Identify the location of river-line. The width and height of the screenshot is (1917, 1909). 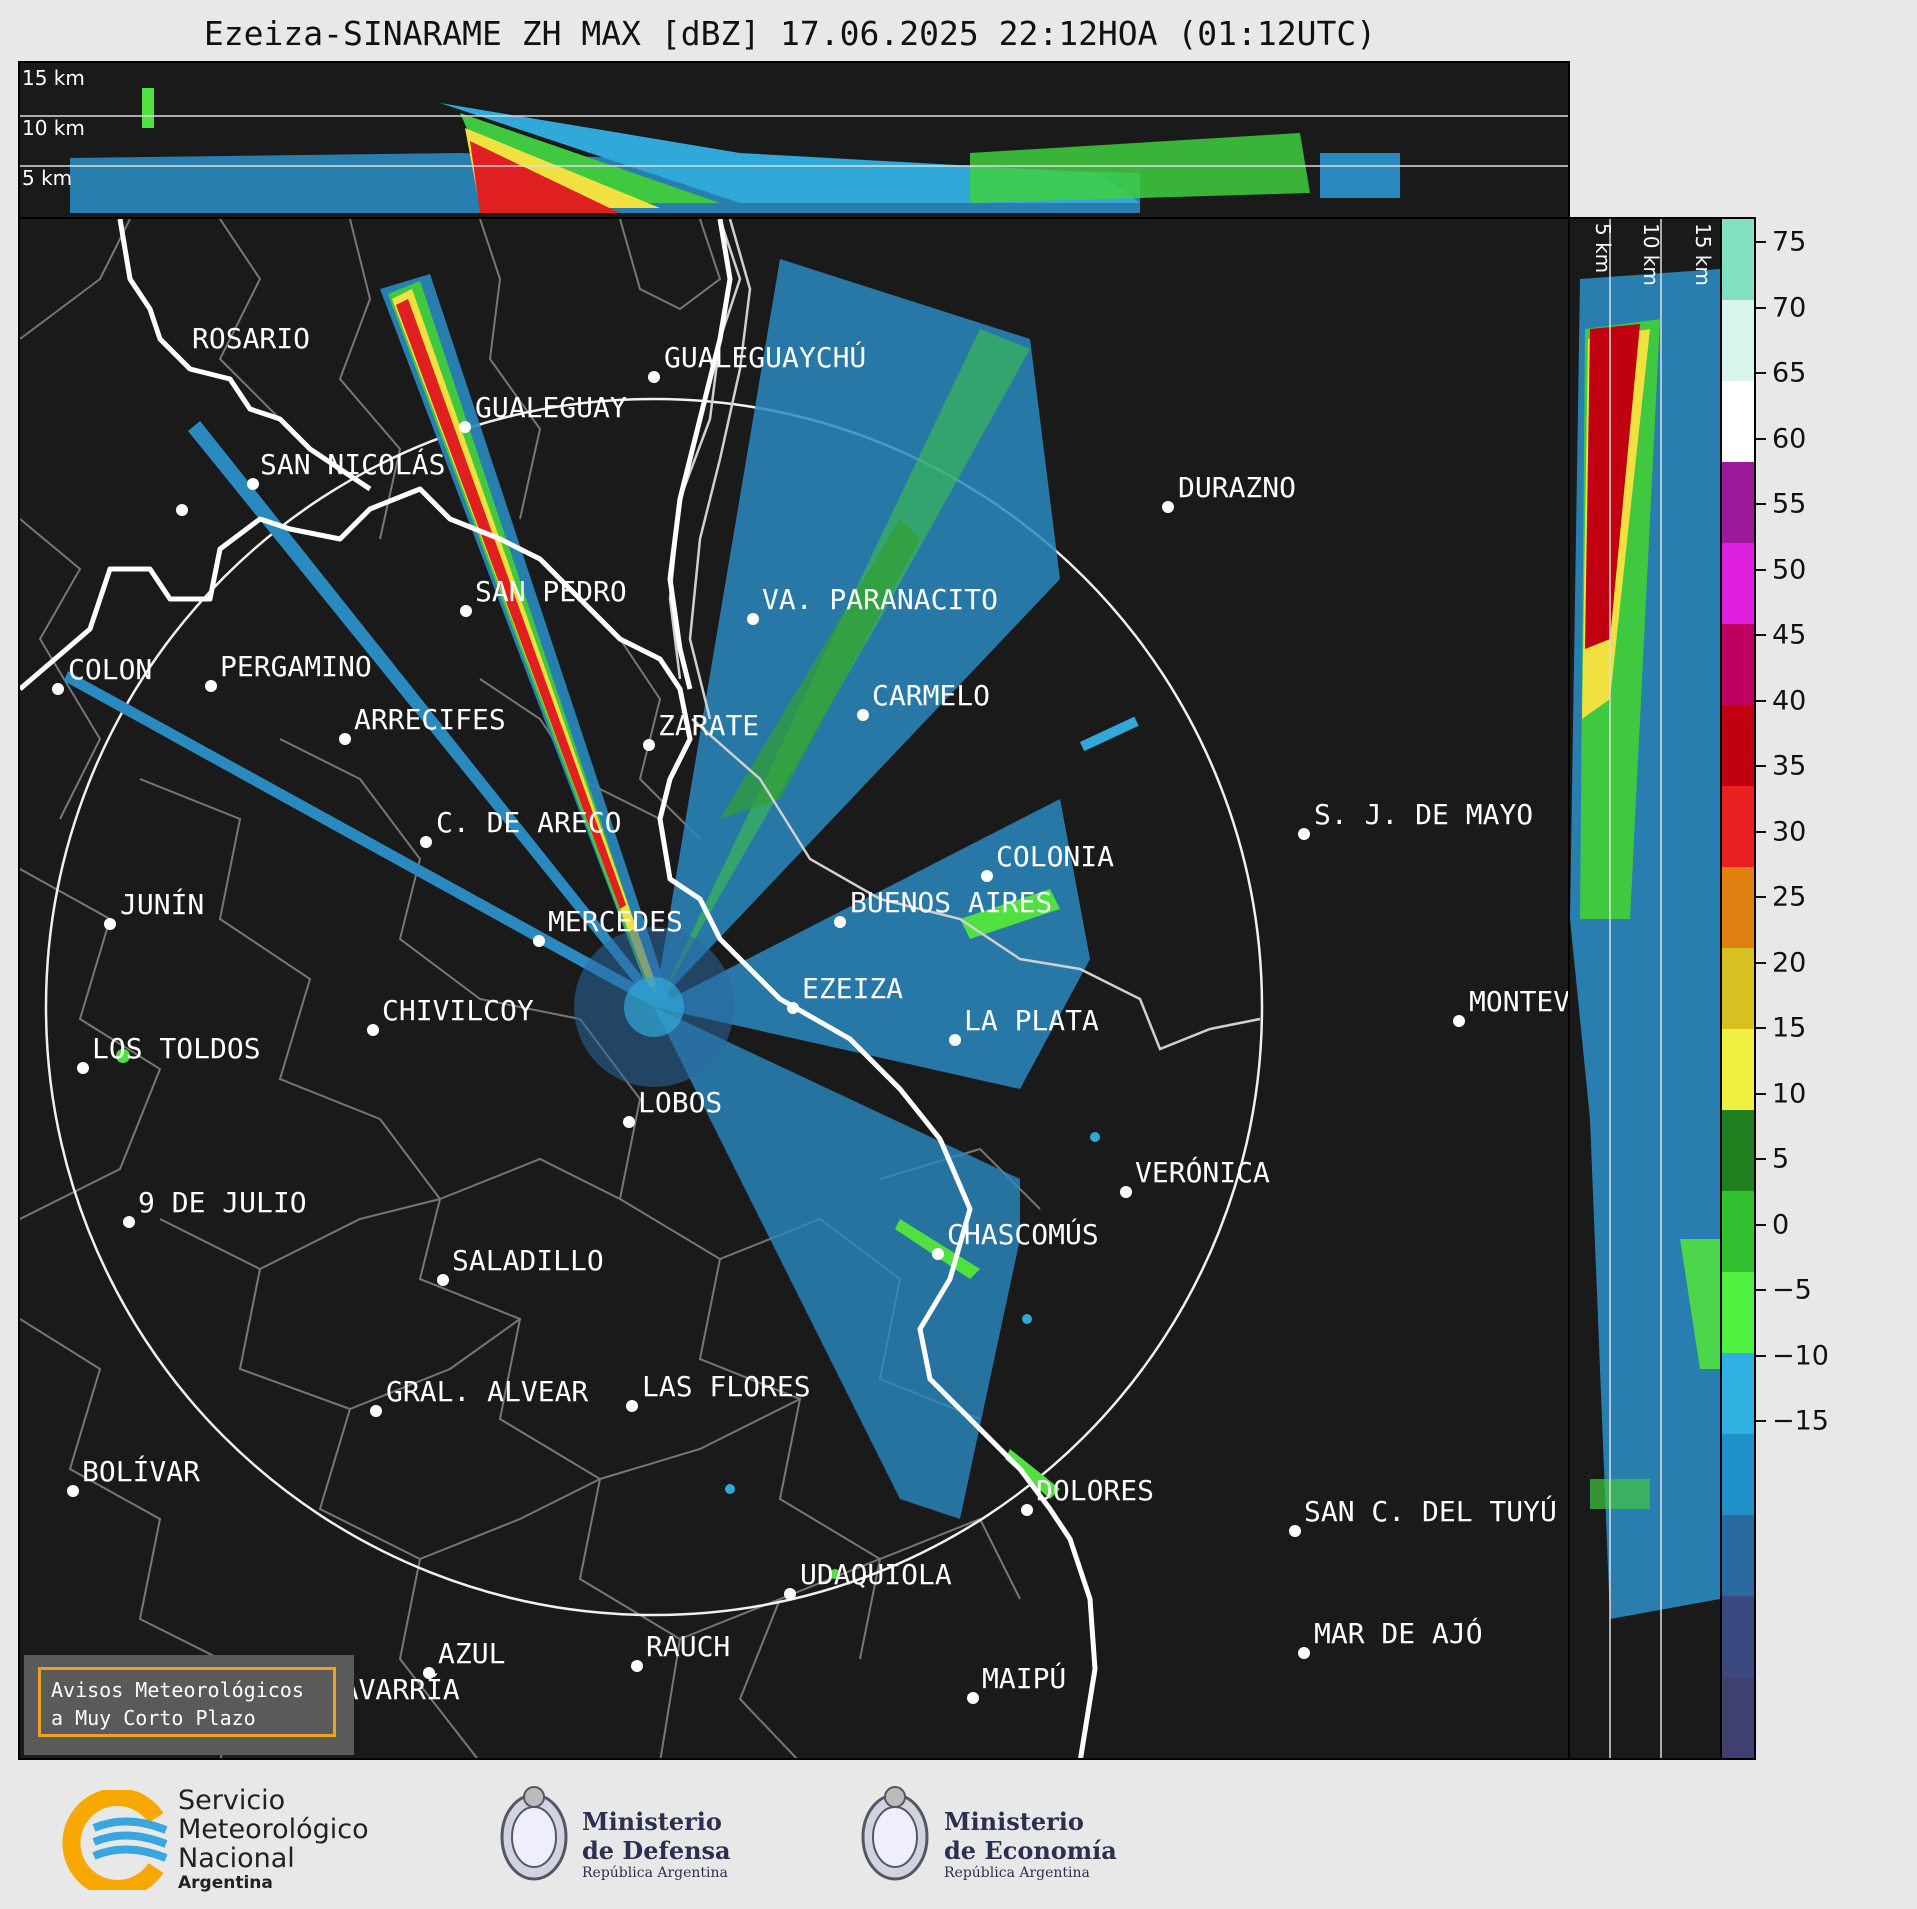
(720, 469).